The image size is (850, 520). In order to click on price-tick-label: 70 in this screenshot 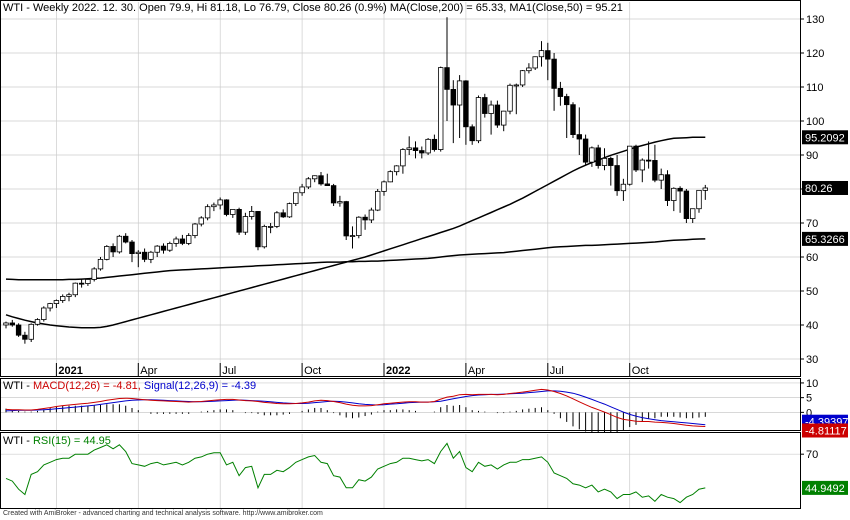, I will do `click(812, 224)`.